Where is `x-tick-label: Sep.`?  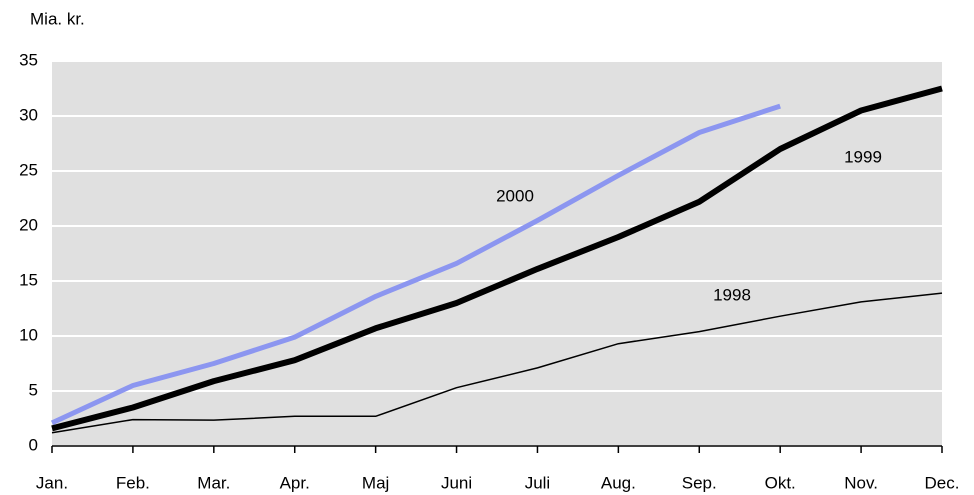
x-tick-label: Sep. is located at coordinates (699, 482).